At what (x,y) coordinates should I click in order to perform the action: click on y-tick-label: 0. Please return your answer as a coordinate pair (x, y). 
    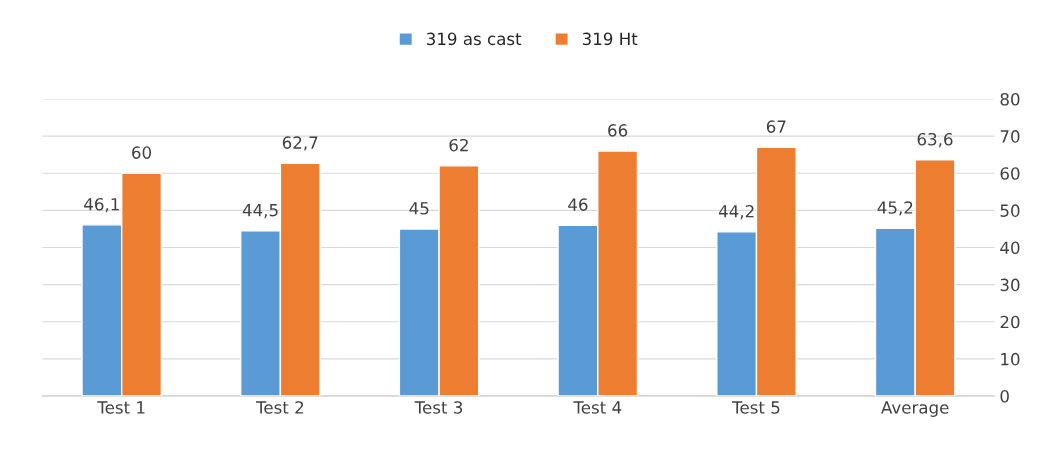
    Looking at the image, I should click on (1004, 396).